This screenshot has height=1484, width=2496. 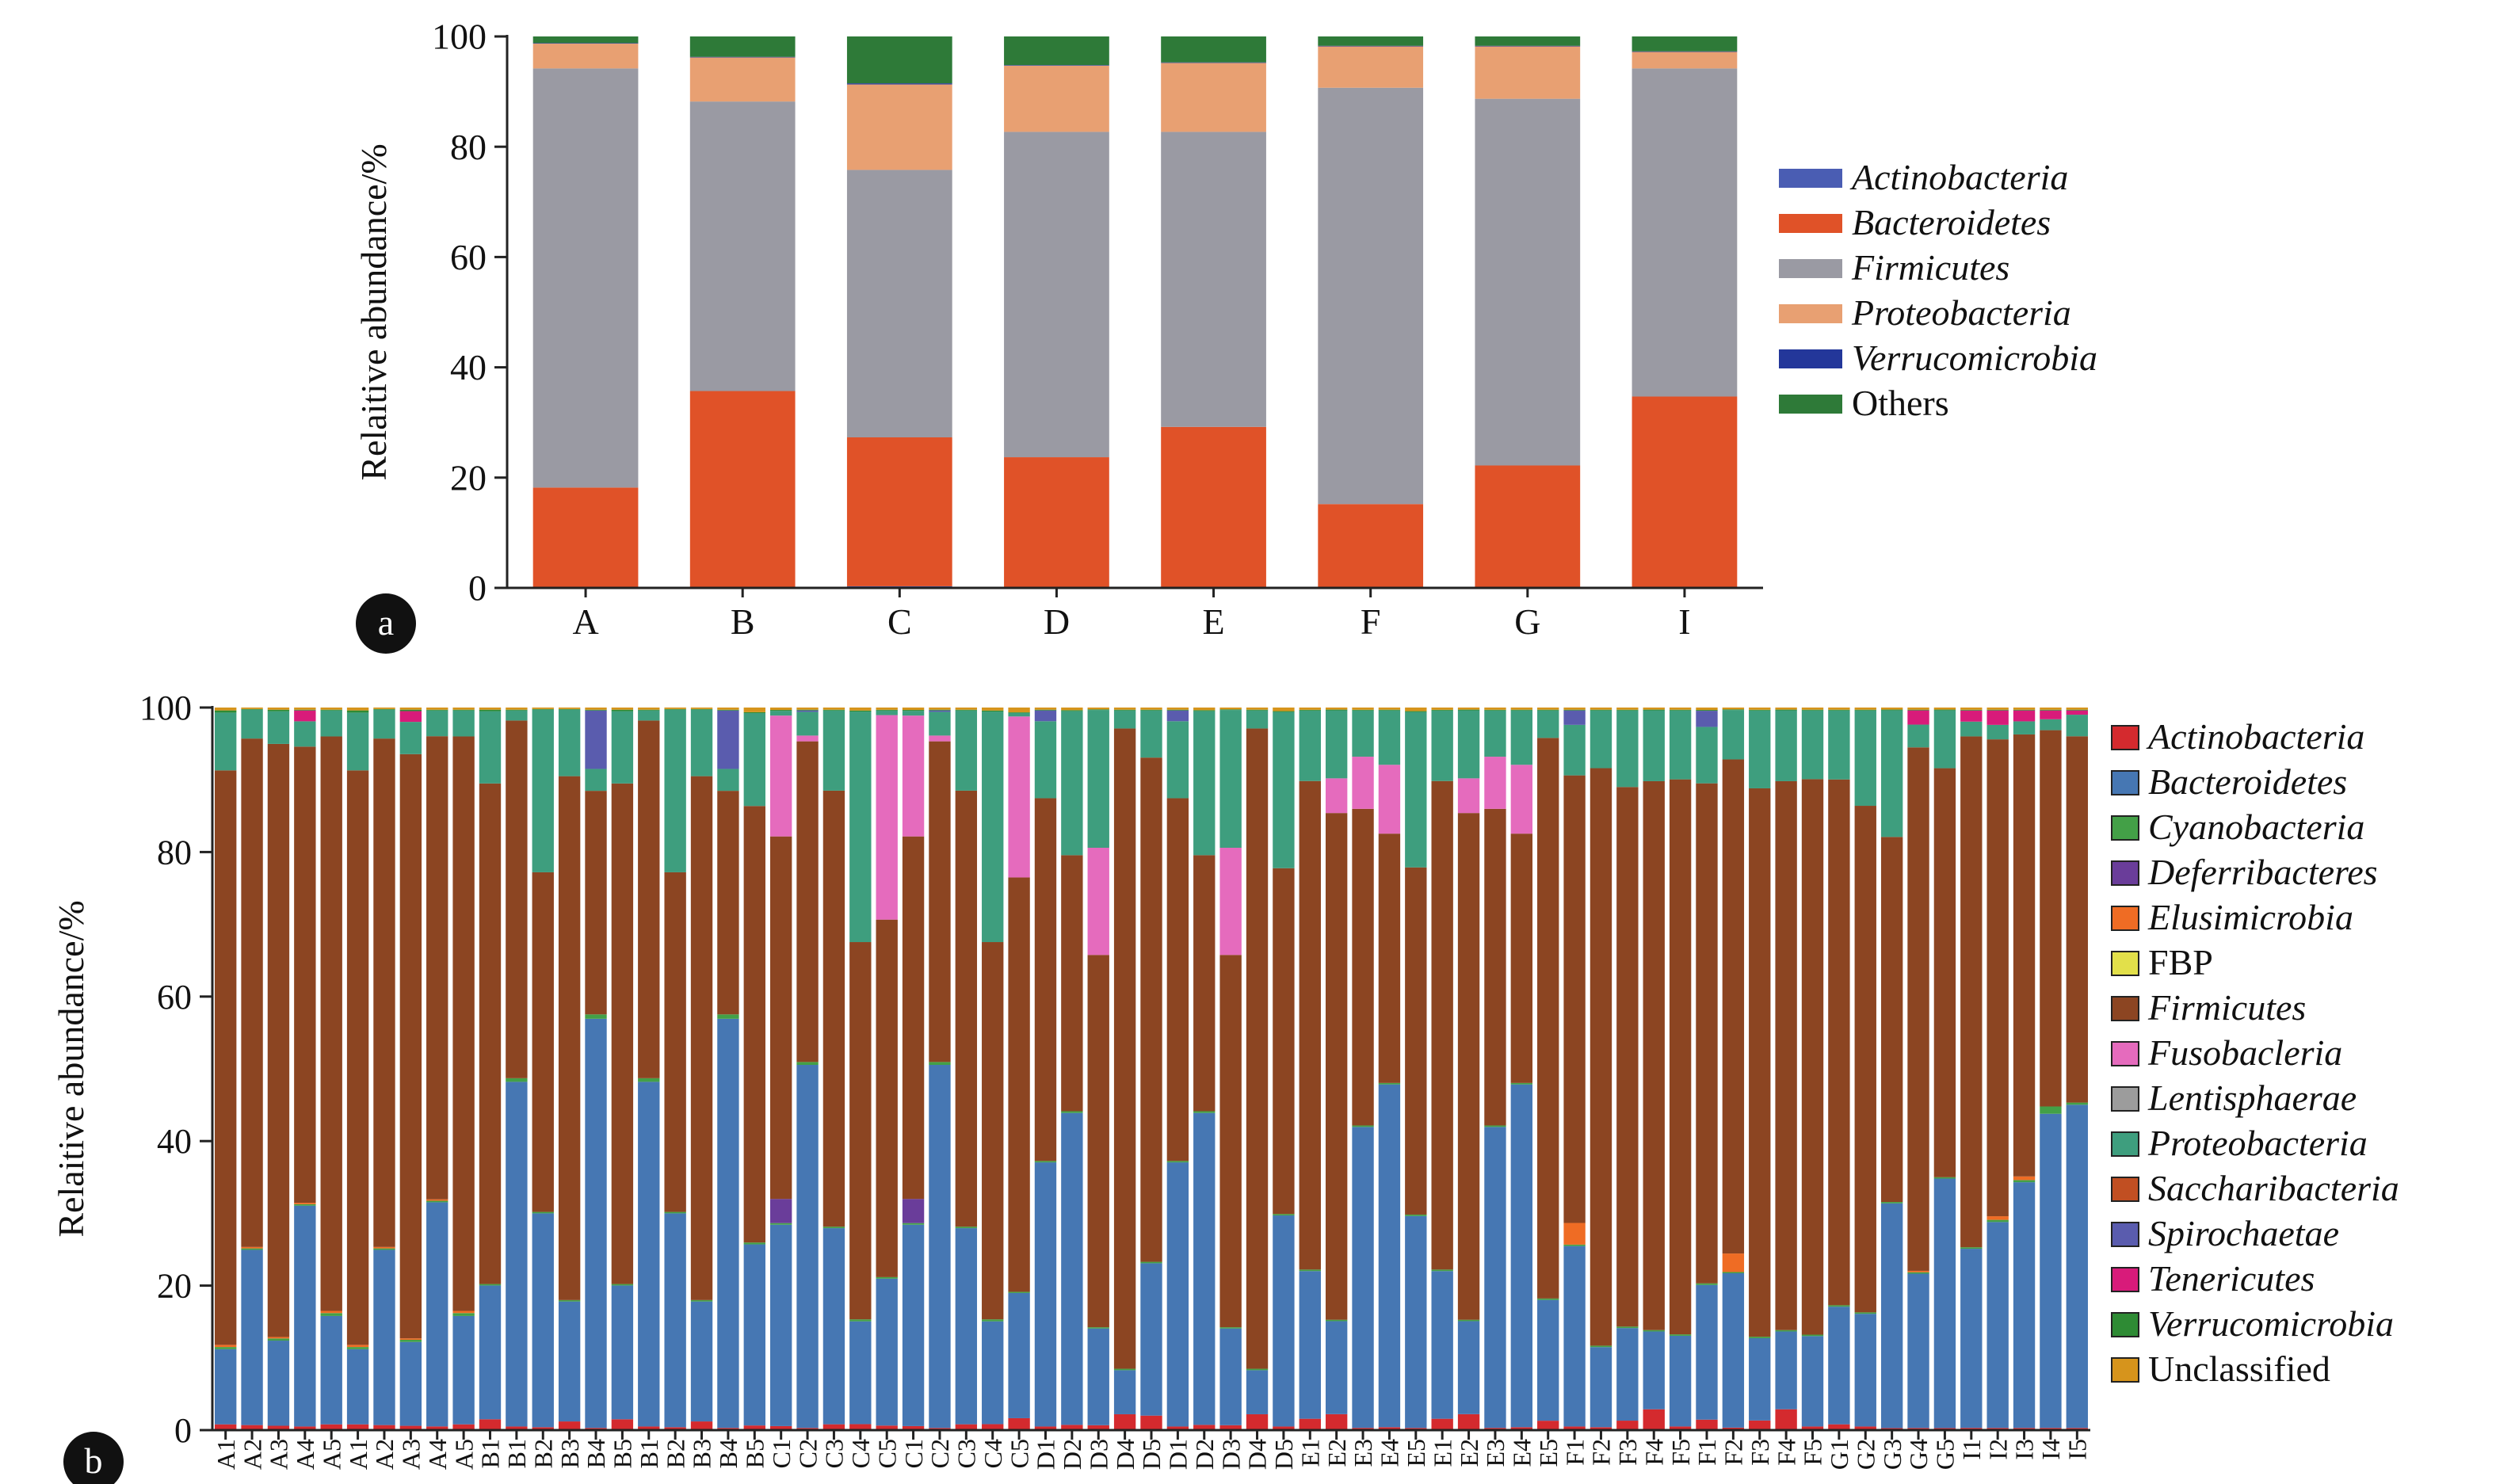 What do you see at coordinates (940, 1453) in the screenshot?
I see `x-tick-label: C2` at bounding box center [940, 1453].